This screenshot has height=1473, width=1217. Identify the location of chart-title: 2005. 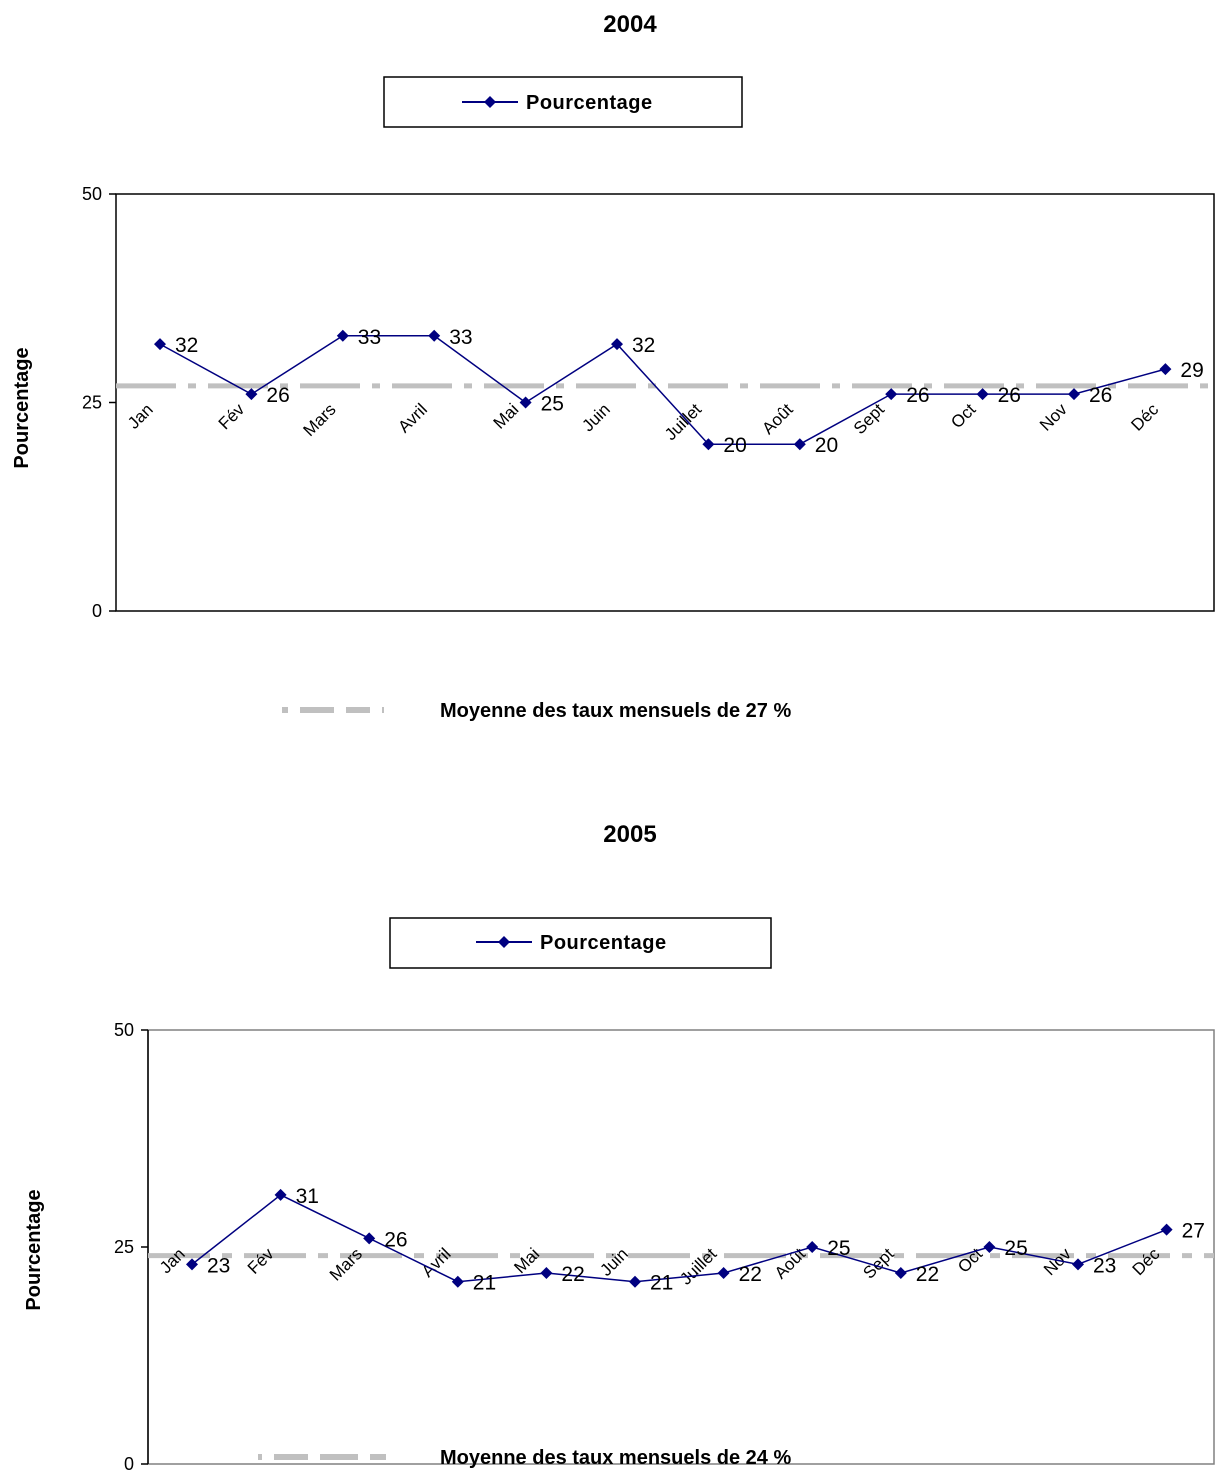
(629, 834).